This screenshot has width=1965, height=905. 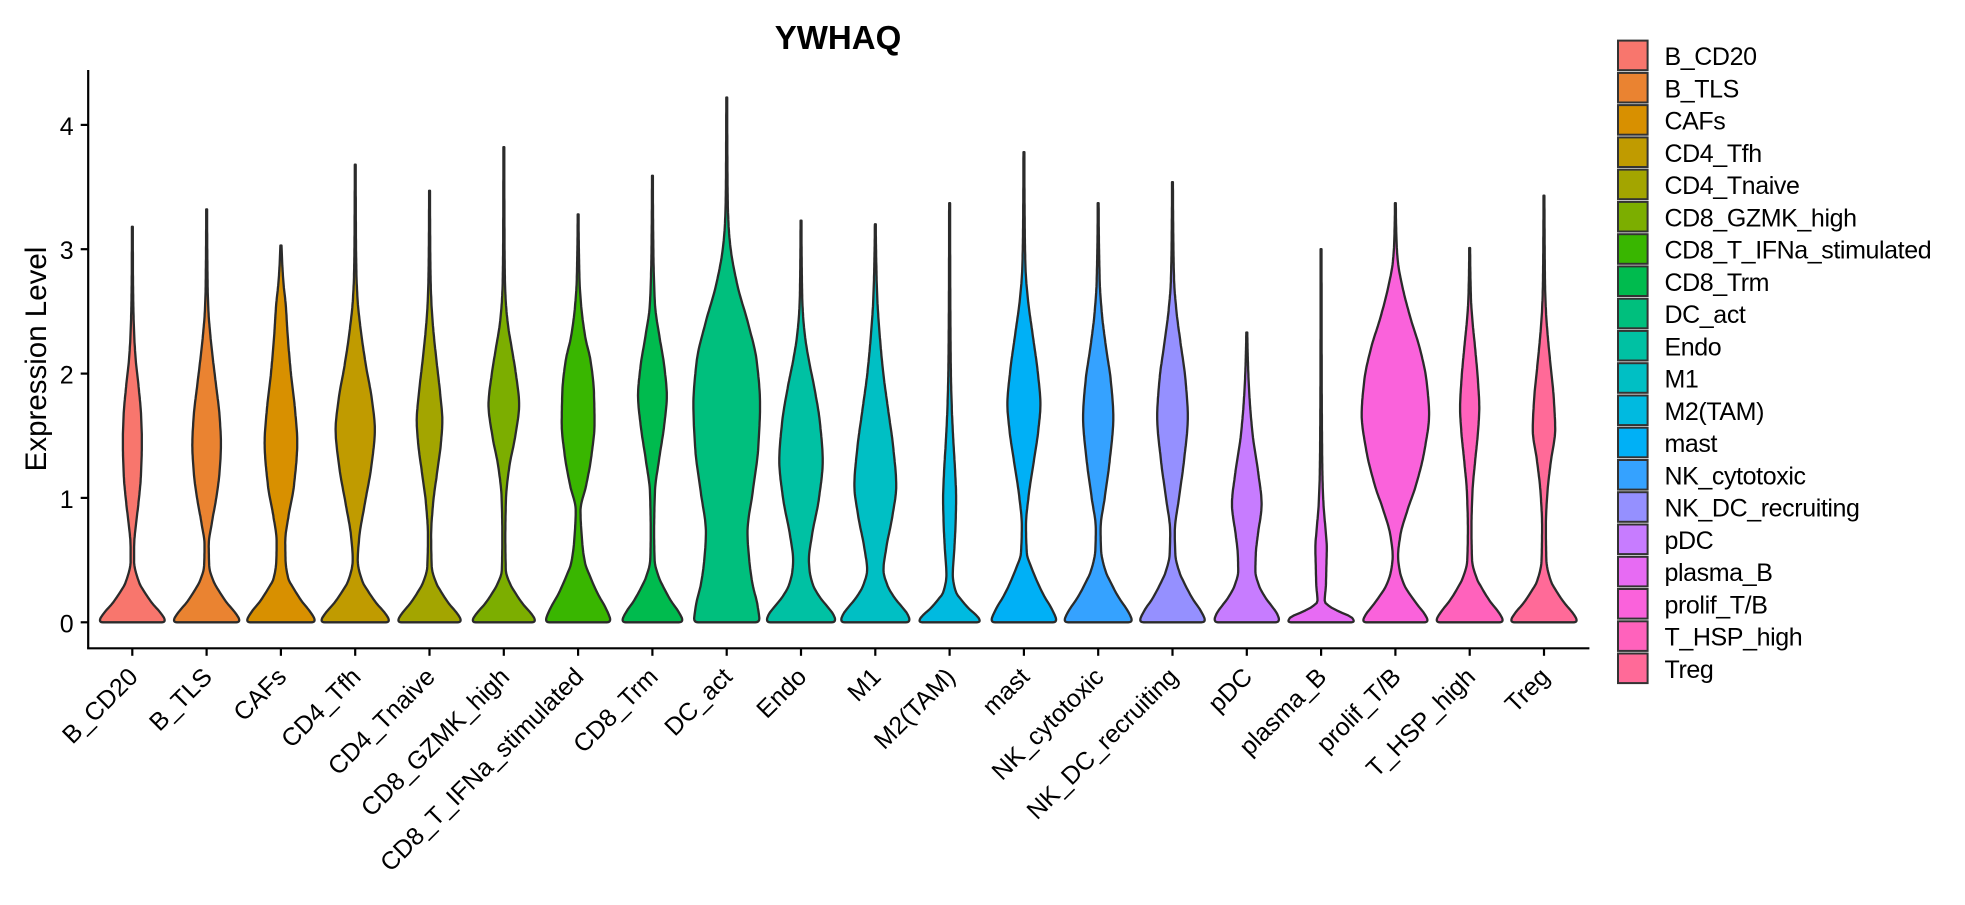 I want to click on svg-text: 3, so click(x=67, y=251).